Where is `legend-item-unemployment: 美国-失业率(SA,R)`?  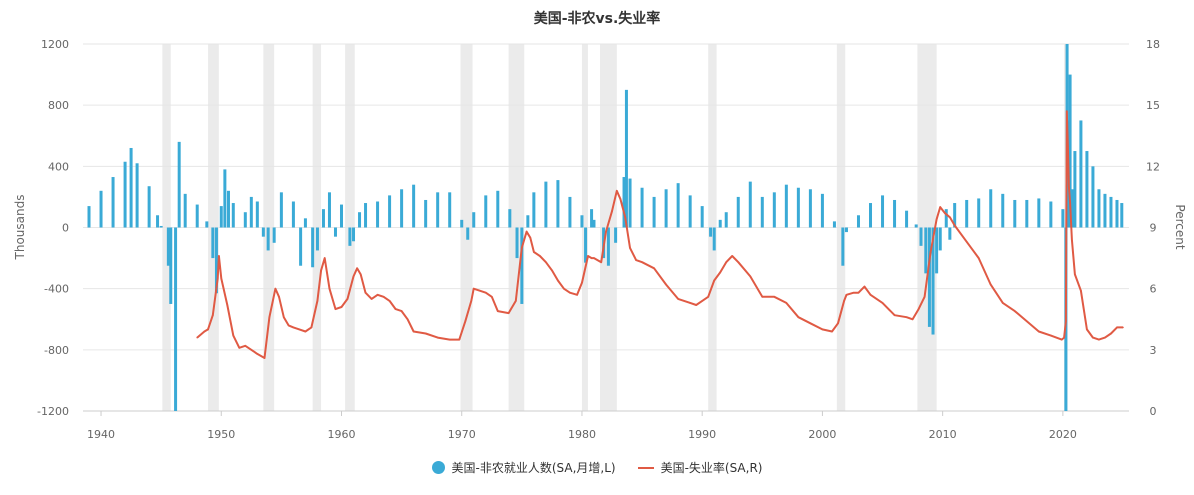
legend-item-unemployment: 美国-失业率(SA,R) is located at coordinates (700, 467).